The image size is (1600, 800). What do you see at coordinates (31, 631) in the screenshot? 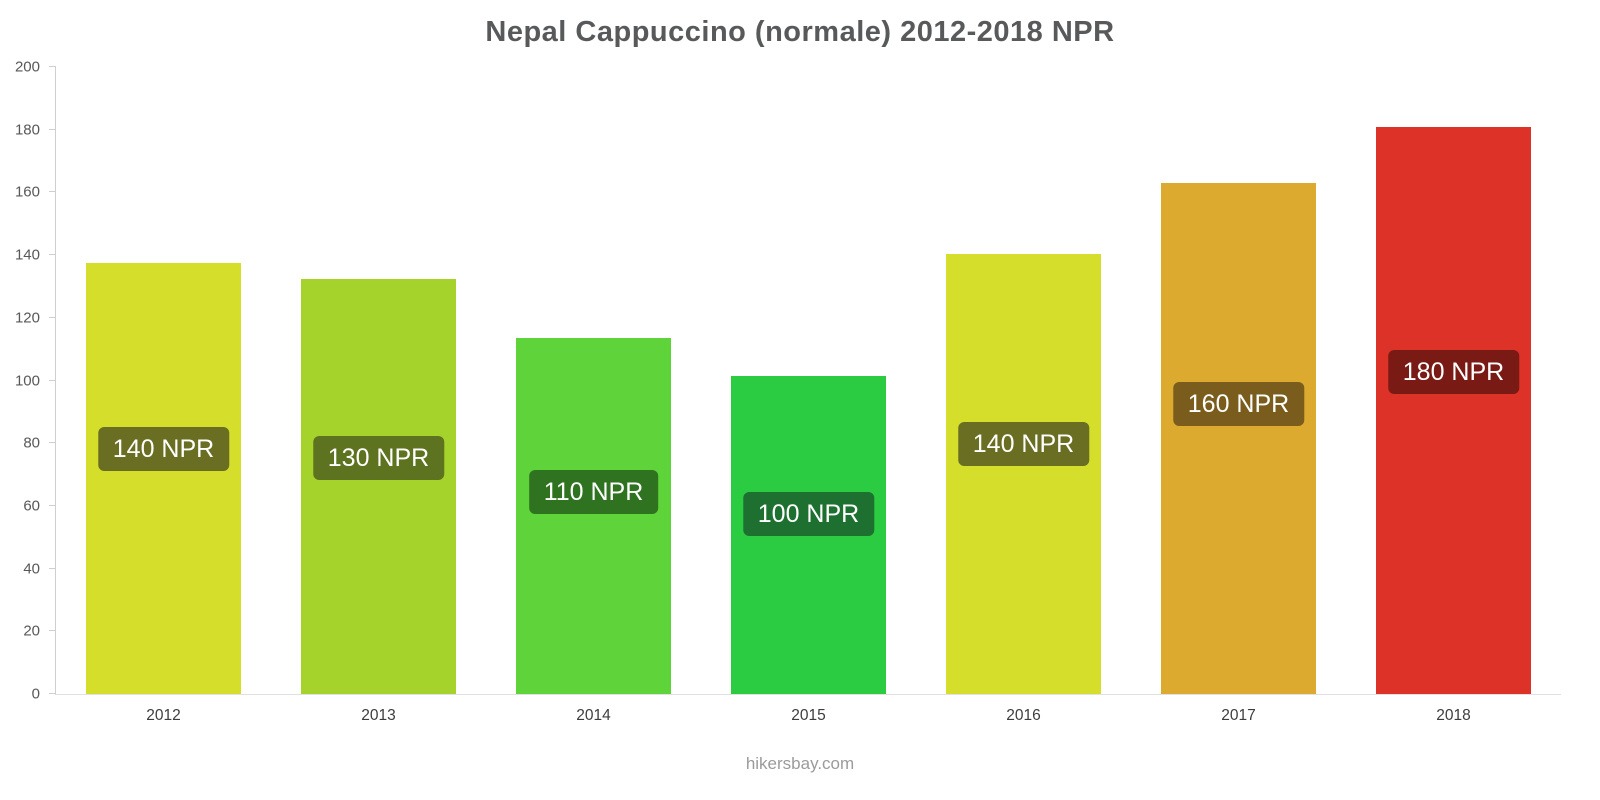
I see `y-tick-label: 20` at bounding box center [31, 631].